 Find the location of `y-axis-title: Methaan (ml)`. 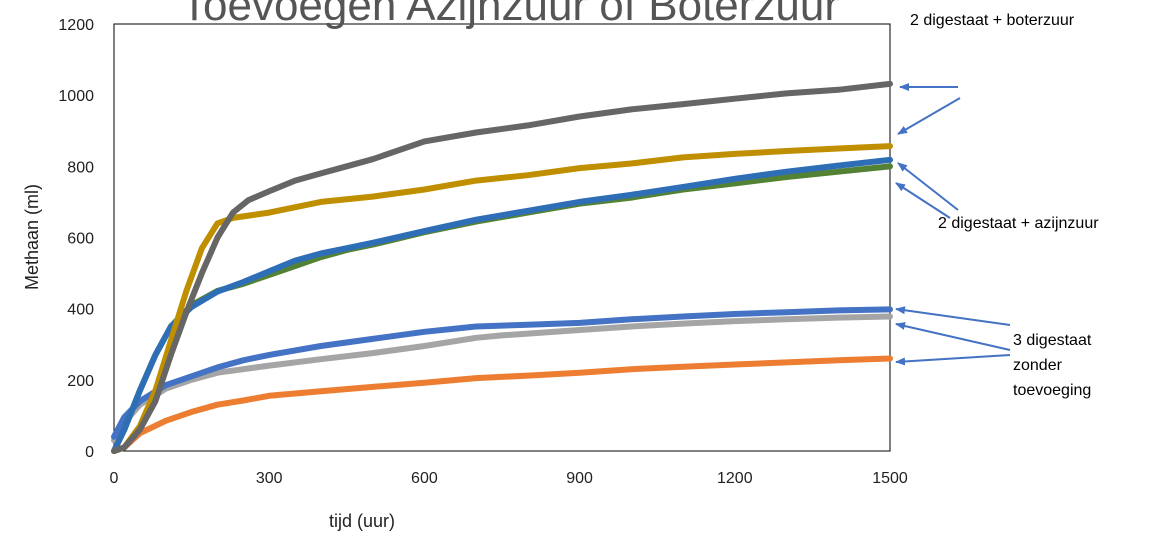

y-axis-title: Methaan (ml) is located at coordinates (32, 237).